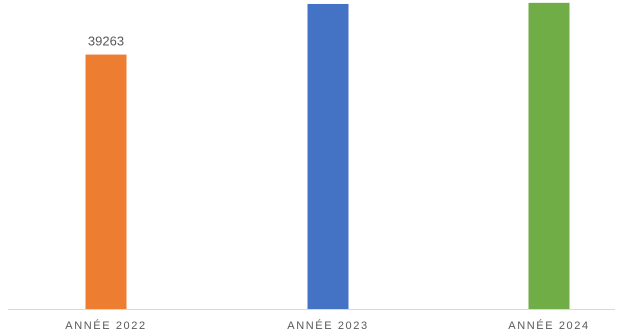 This screenshot has width=619, height=334. What do you see at coordinates (548, 325) in the screenshot?
I see `category-label-3: ANNÉE 2024` at bounding box center [548, 325].